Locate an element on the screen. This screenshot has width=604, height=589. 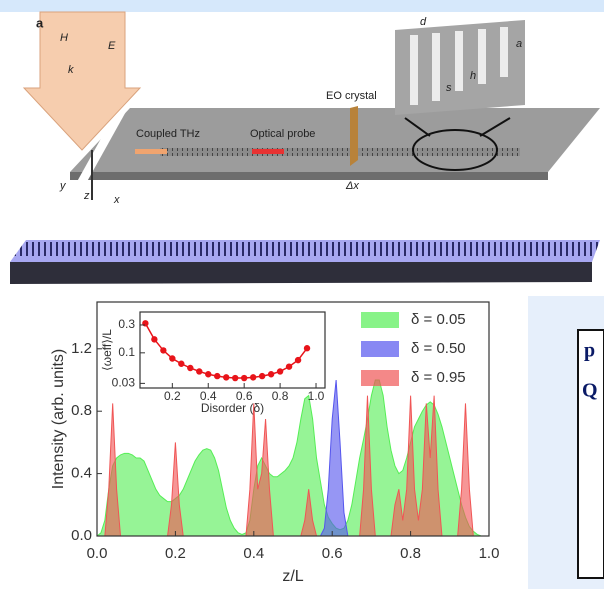
y-tick-label: 0.03 is located at coordinates (124, 383).